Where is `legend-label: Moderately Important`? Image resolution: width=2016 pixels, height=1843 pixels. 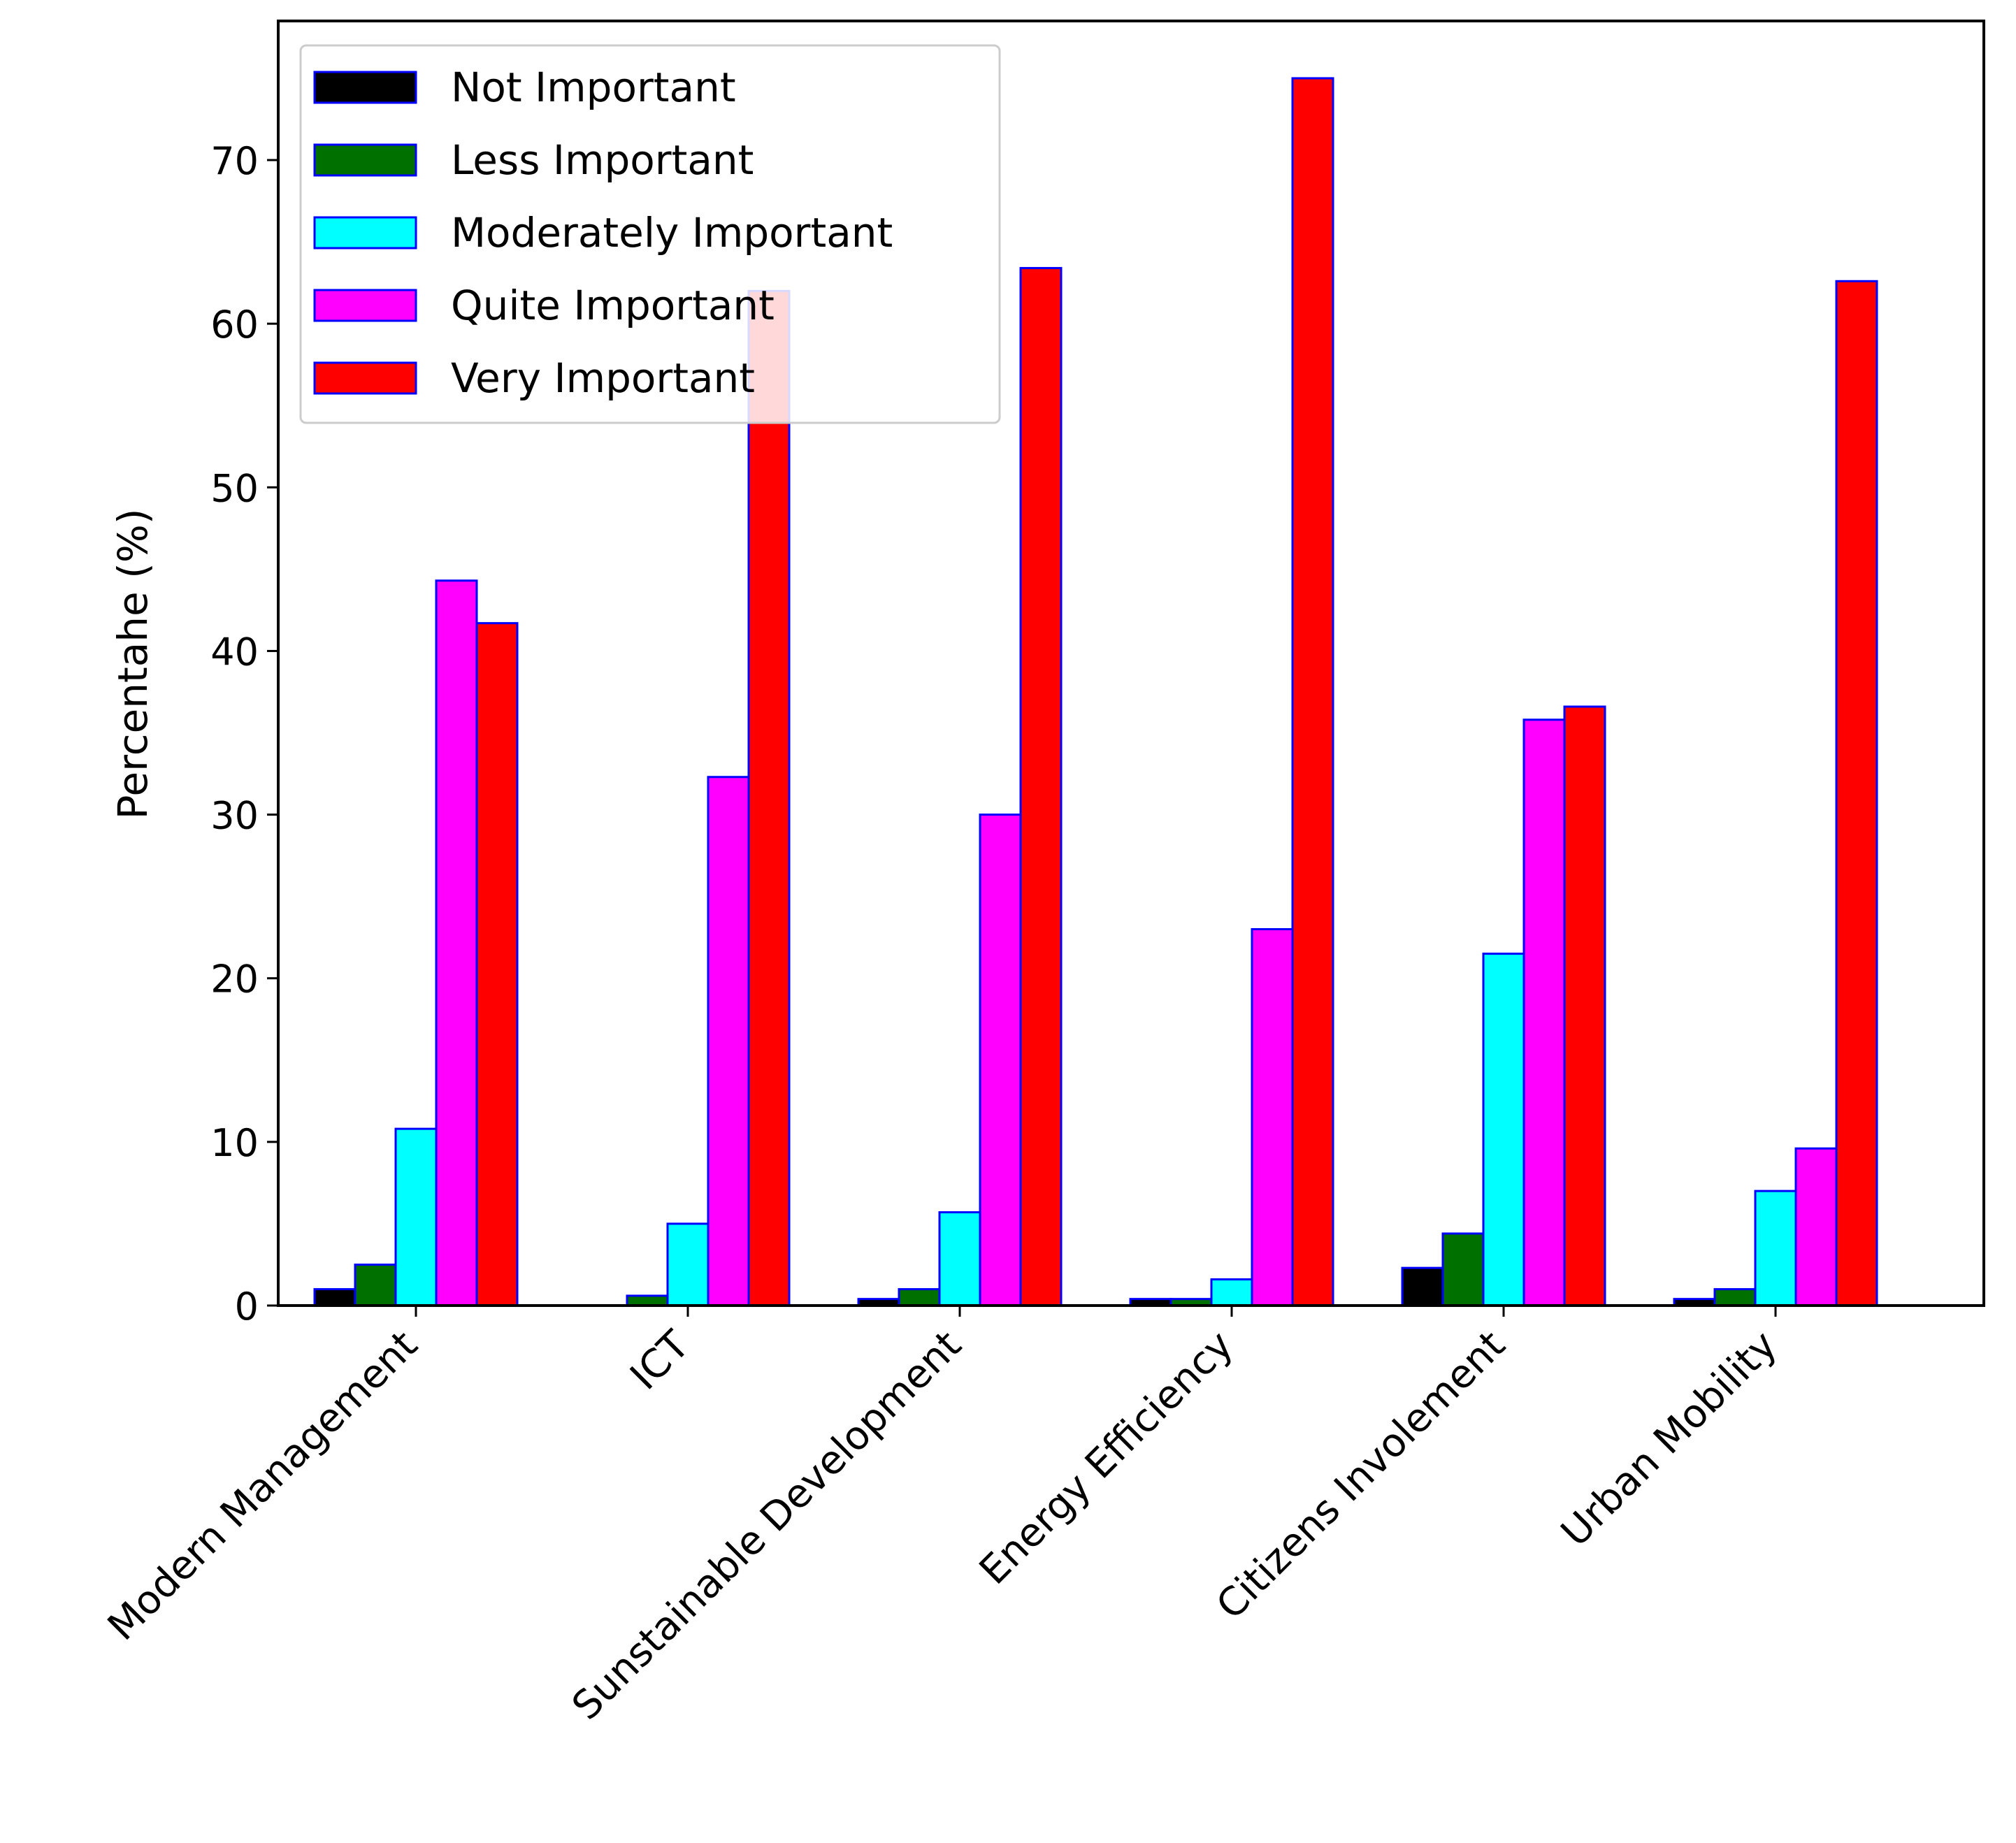
legend-label: Moderately Important is located at coordinates (672, 233).